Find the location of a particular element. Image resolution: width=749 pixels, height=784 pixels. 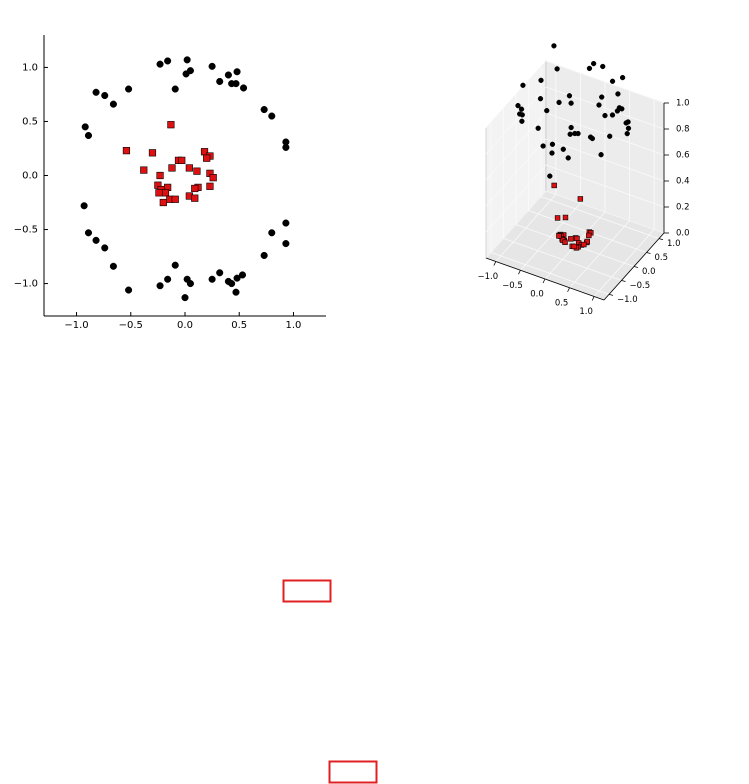

y-axis is located at coordinates (634, 266).